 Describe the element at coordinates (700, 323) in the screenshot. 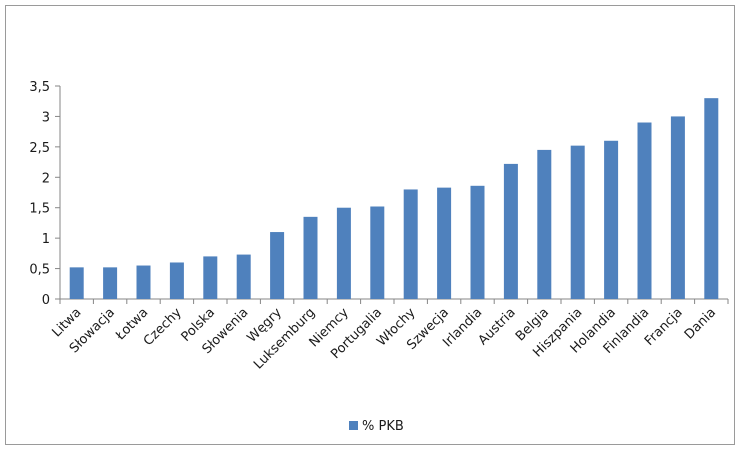

I see `x-tick-label: Dania` at that location.